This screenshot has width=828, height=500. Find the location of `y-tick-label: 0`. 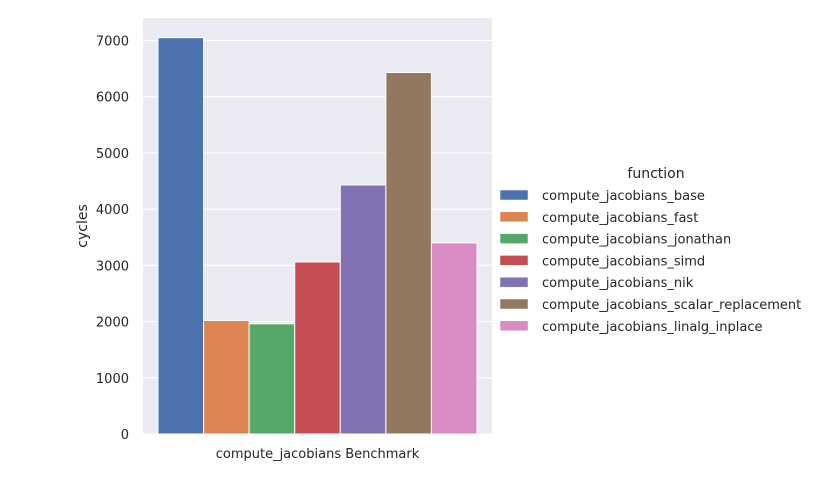

y-tick-label: 0 is located at coordinates (125, 435).